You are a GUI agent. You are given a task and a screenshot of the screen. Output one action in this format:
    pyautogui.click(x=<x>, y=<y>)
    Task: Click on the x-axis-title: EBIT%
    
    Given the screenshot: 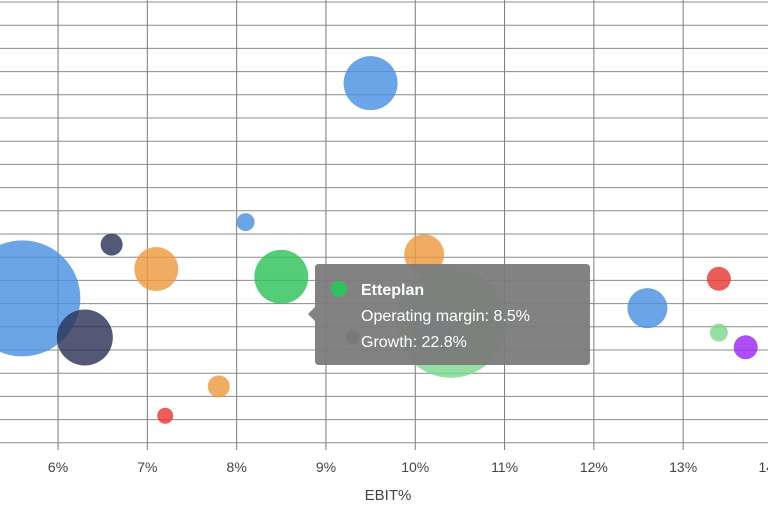 What is the action you would take?
    pyautogui.click(x=388, y=495)
    